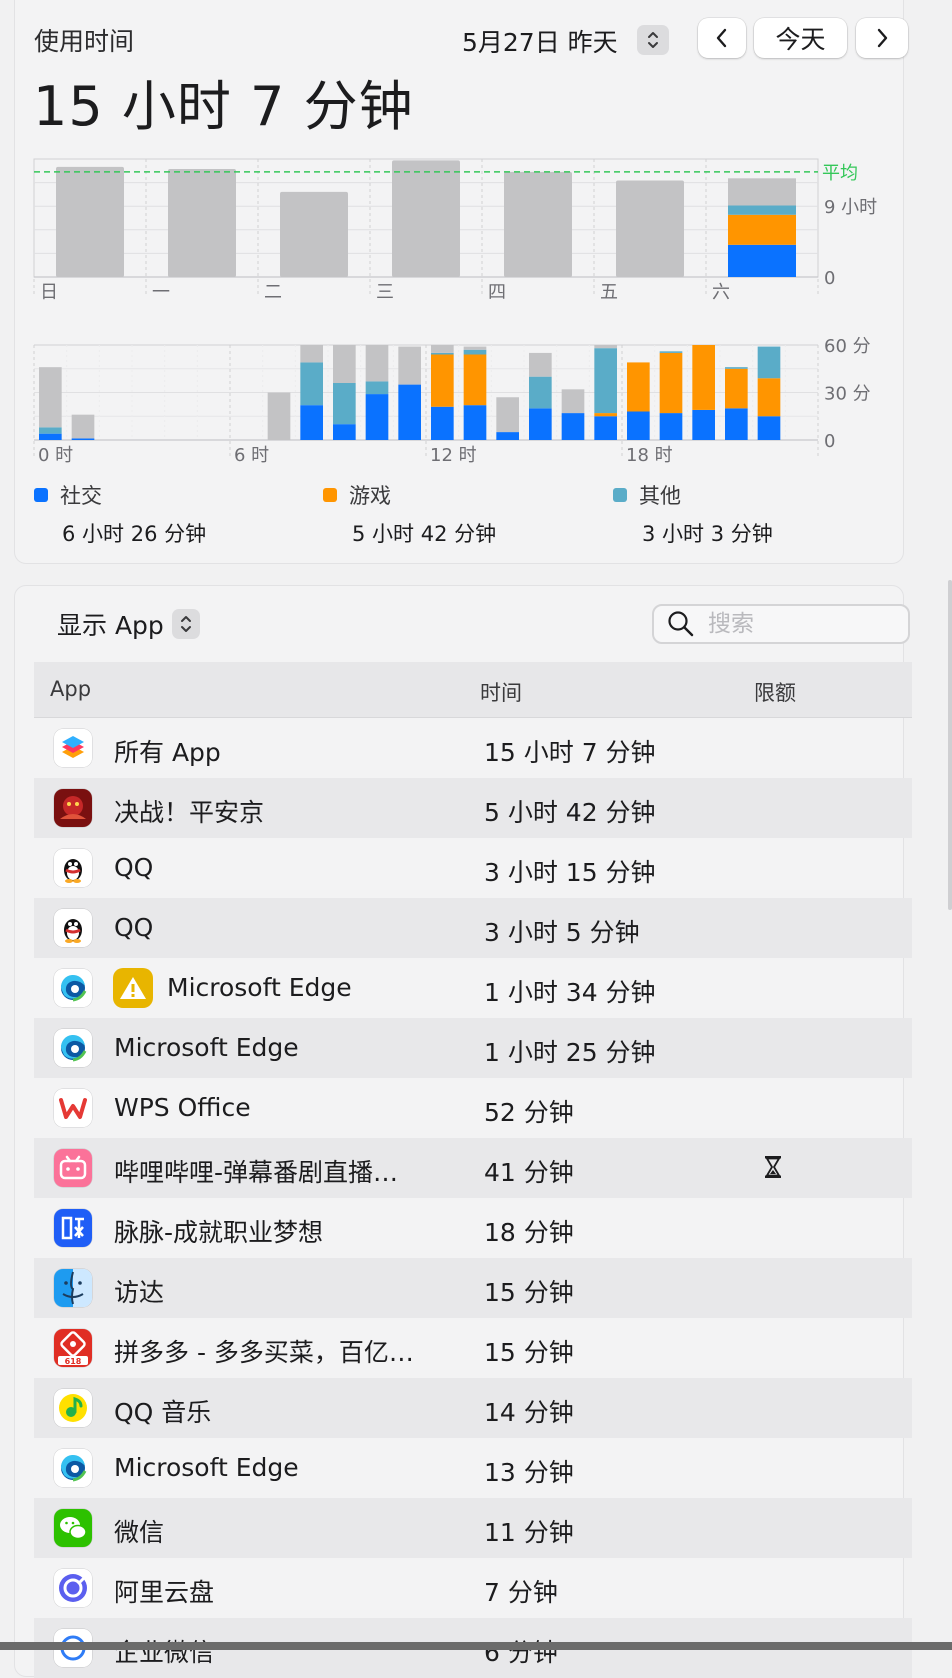  What do you see at coordinates (803, 624) in the screenshot?
I see `search-input` at bounding box center [803, 624].